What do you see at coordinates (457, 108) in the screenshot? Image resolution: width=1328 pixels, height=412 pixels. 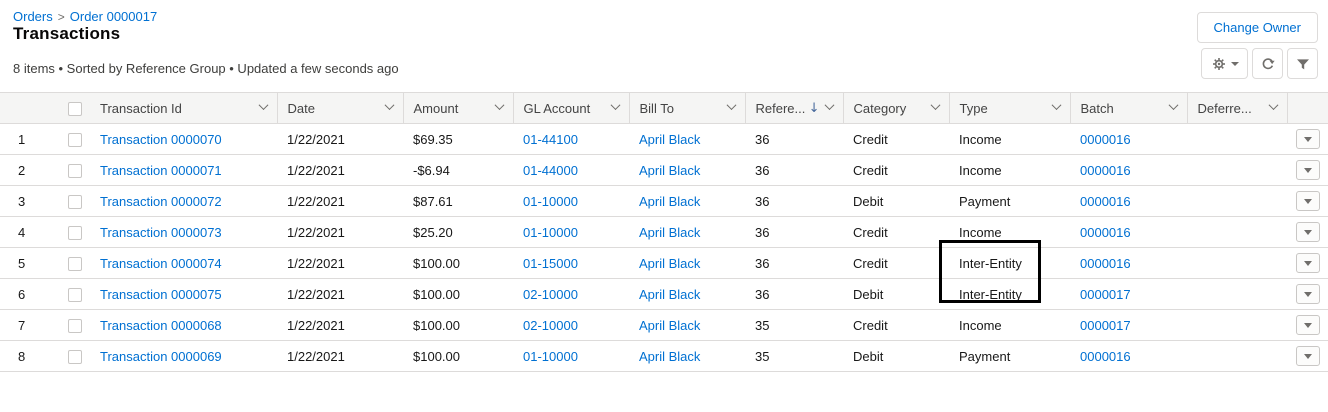 I see `column-header-amount: Amount` at bounding box center [457, 108].